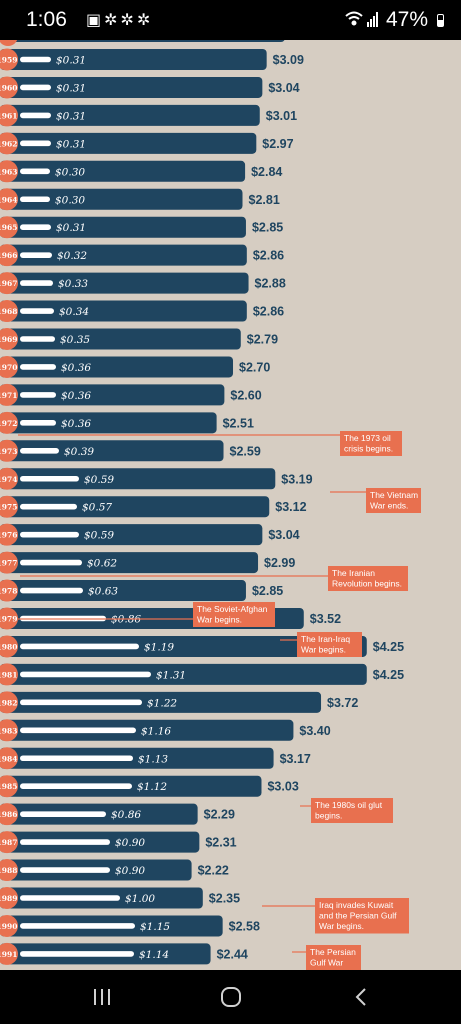 The height and width of the screenshot is (1024, 461). I want to click on bar-1970, so click(117, 367).